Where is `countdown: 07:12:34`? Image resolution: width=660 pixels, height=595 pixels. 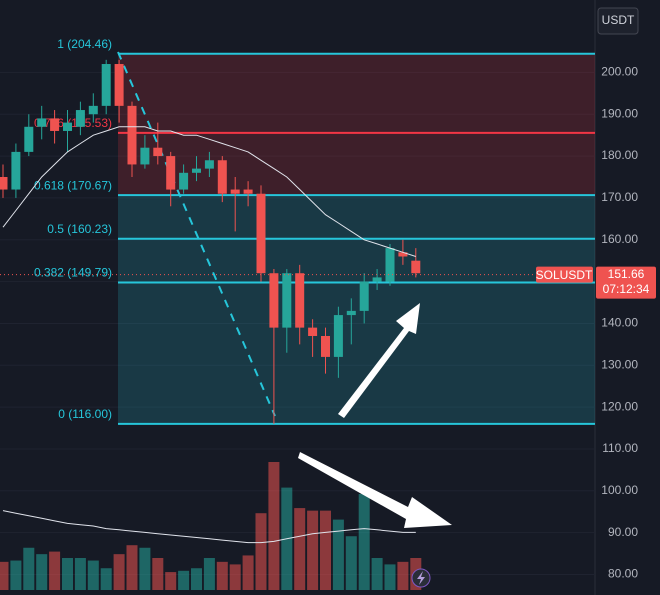 countdown: 07:12:34 is located at coordinates (626, 289).